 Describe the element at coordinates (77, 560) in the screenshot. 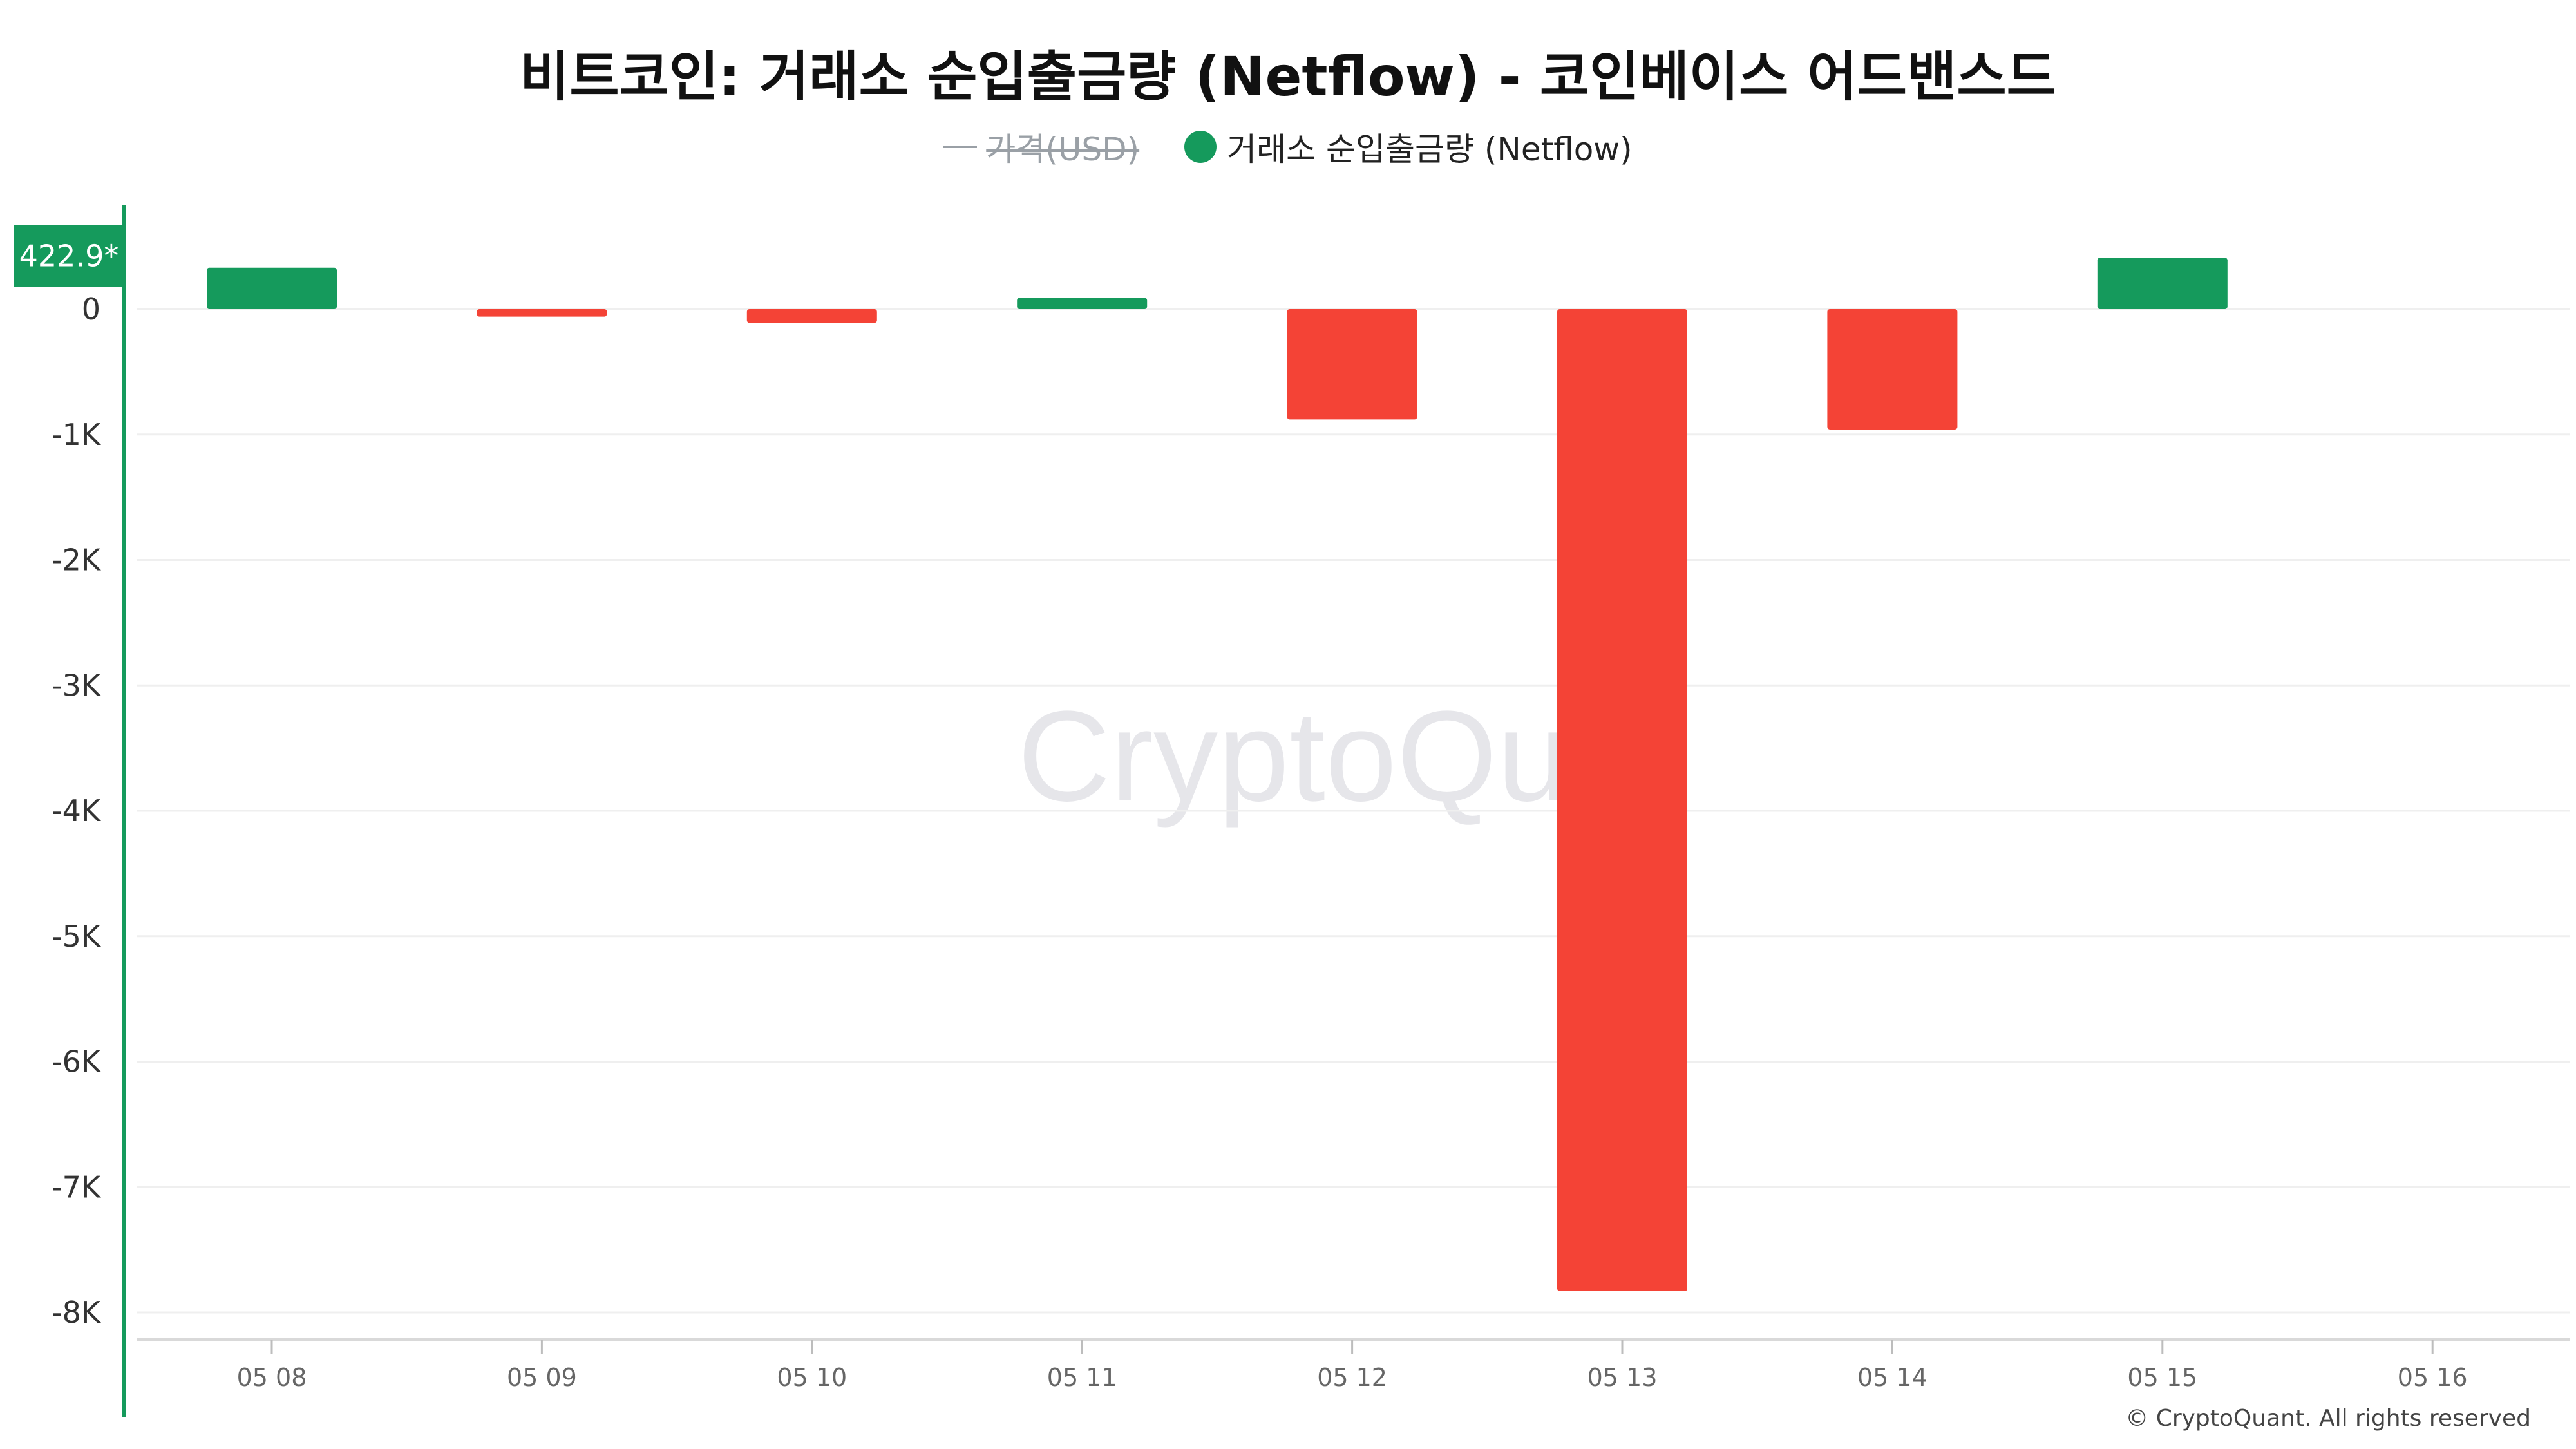

I see `y-tick-label: -2K` at that location.